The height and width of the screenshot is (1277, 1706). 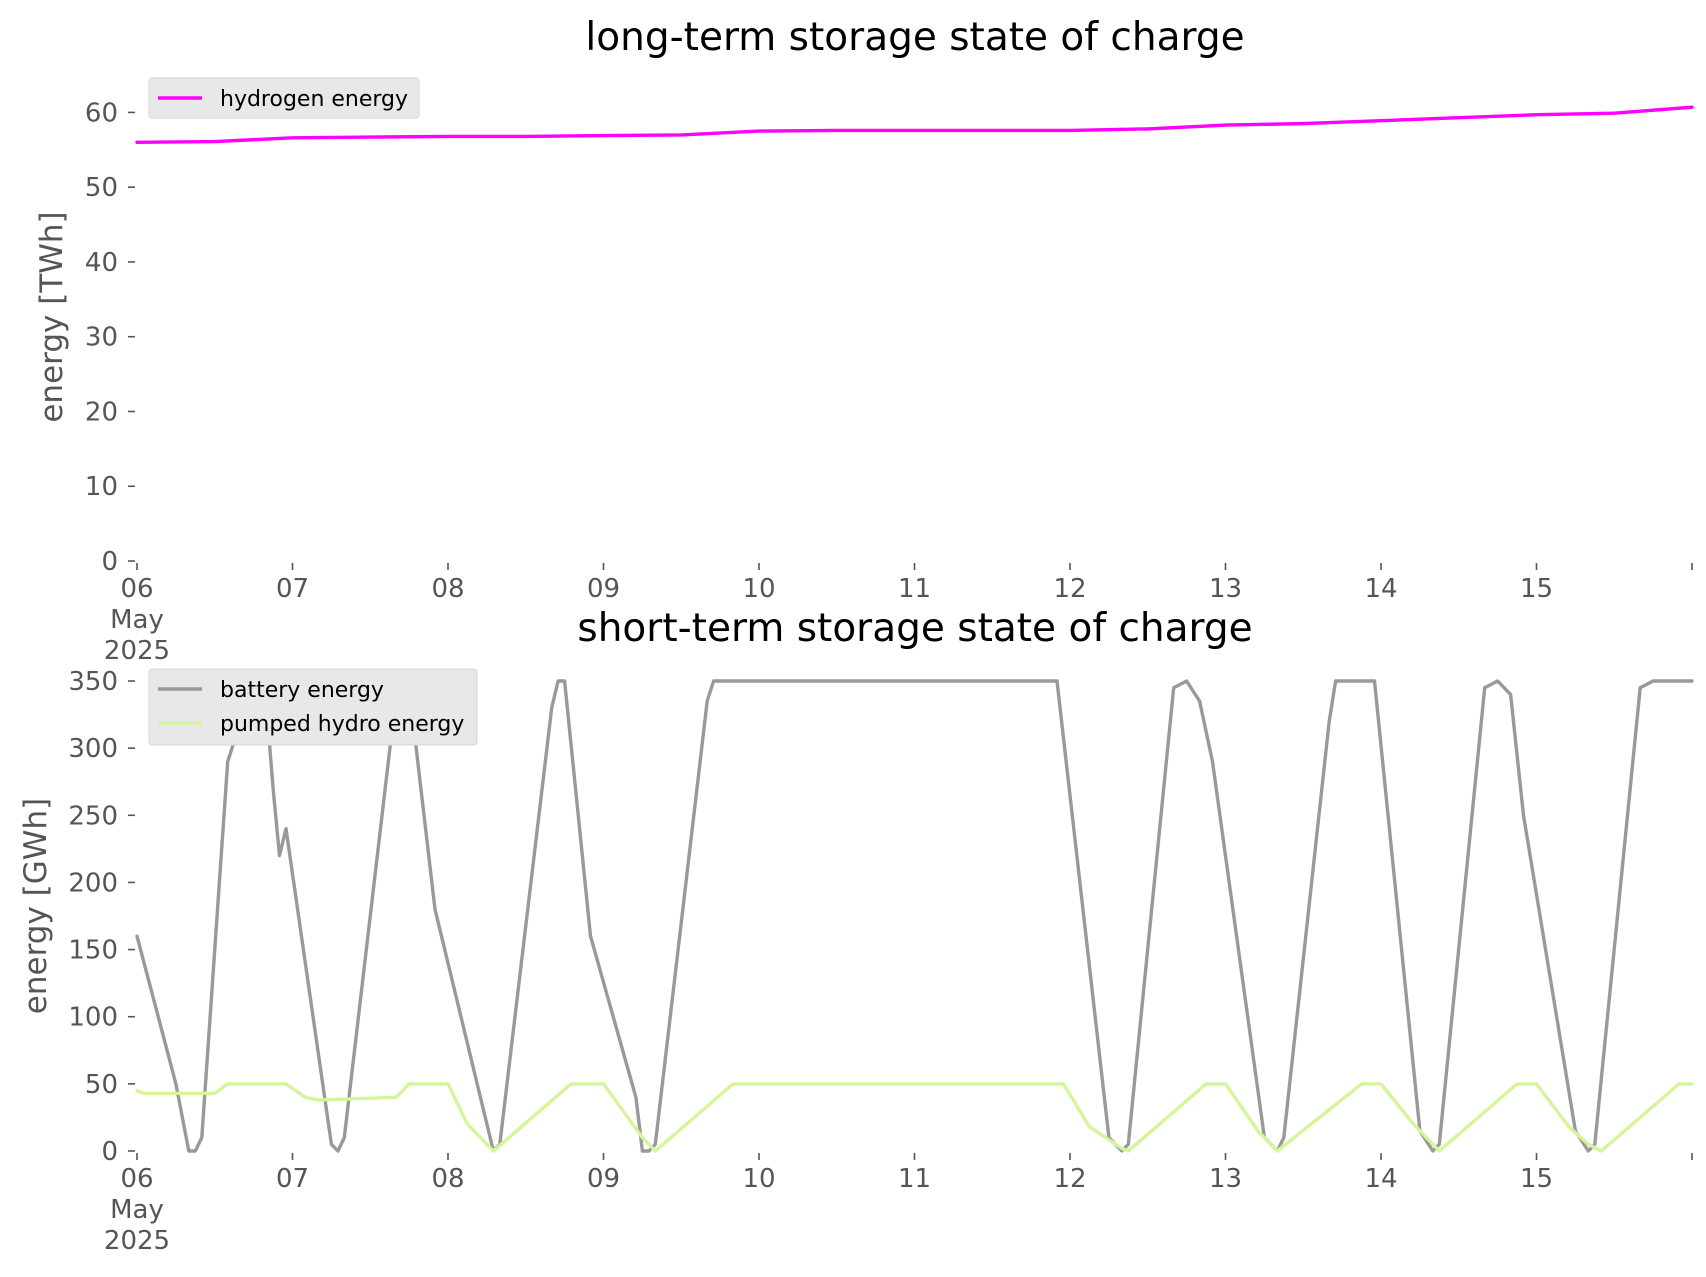 I want to click on long-term-x-tick-label: 15, so click(x=1536, y=589).